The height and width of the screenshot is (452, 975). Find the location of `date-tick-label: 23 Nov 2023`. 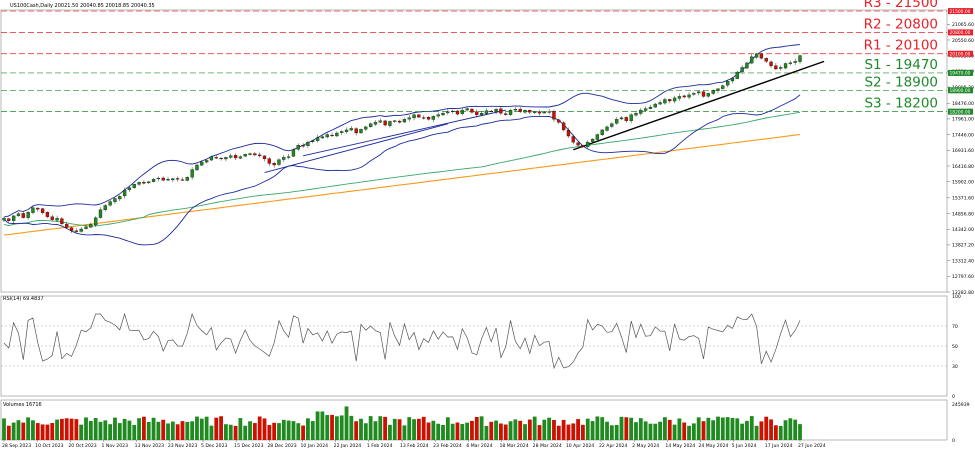

date-tick-label: 23 Nov 2023 is located at coordinates (182, 446).